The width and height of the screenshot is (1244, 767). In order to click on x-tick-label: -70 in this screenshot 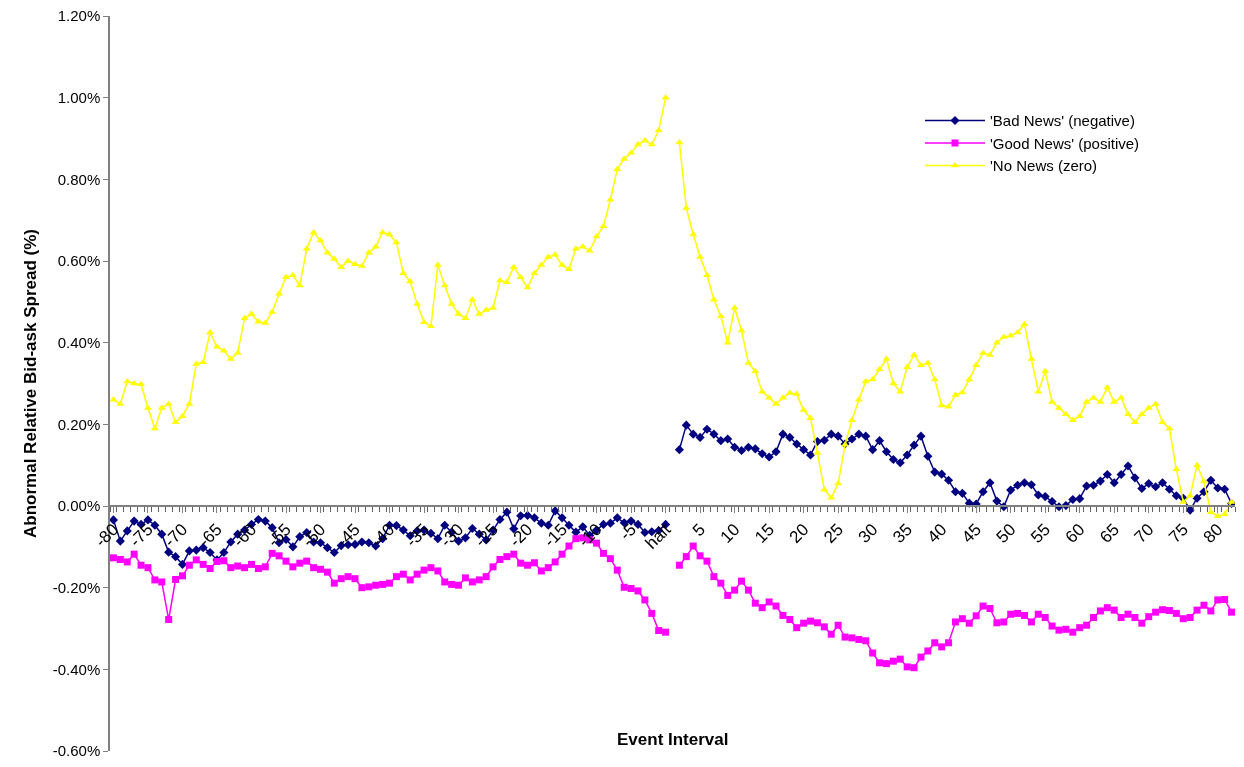, I will do `click(176, 535)`.